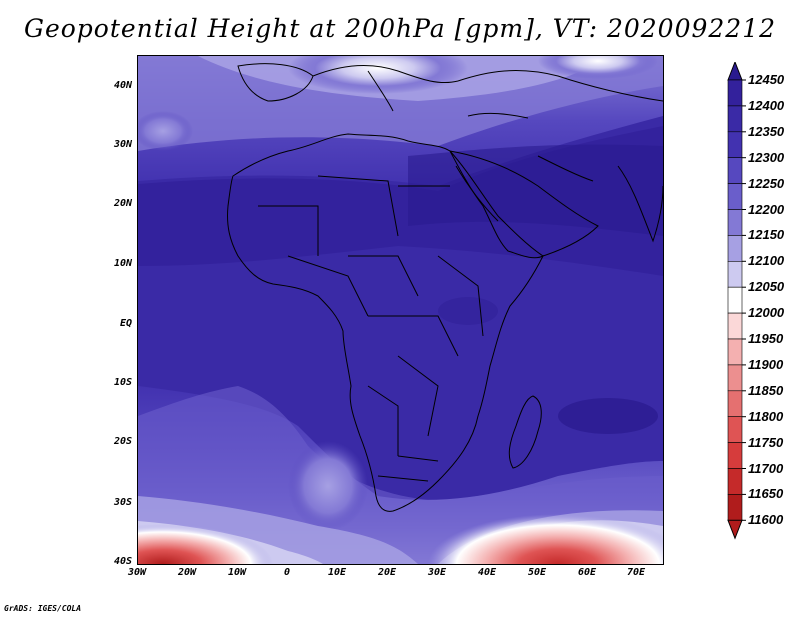  I want to click on colorbar-label: 12050, so click(766, 287).